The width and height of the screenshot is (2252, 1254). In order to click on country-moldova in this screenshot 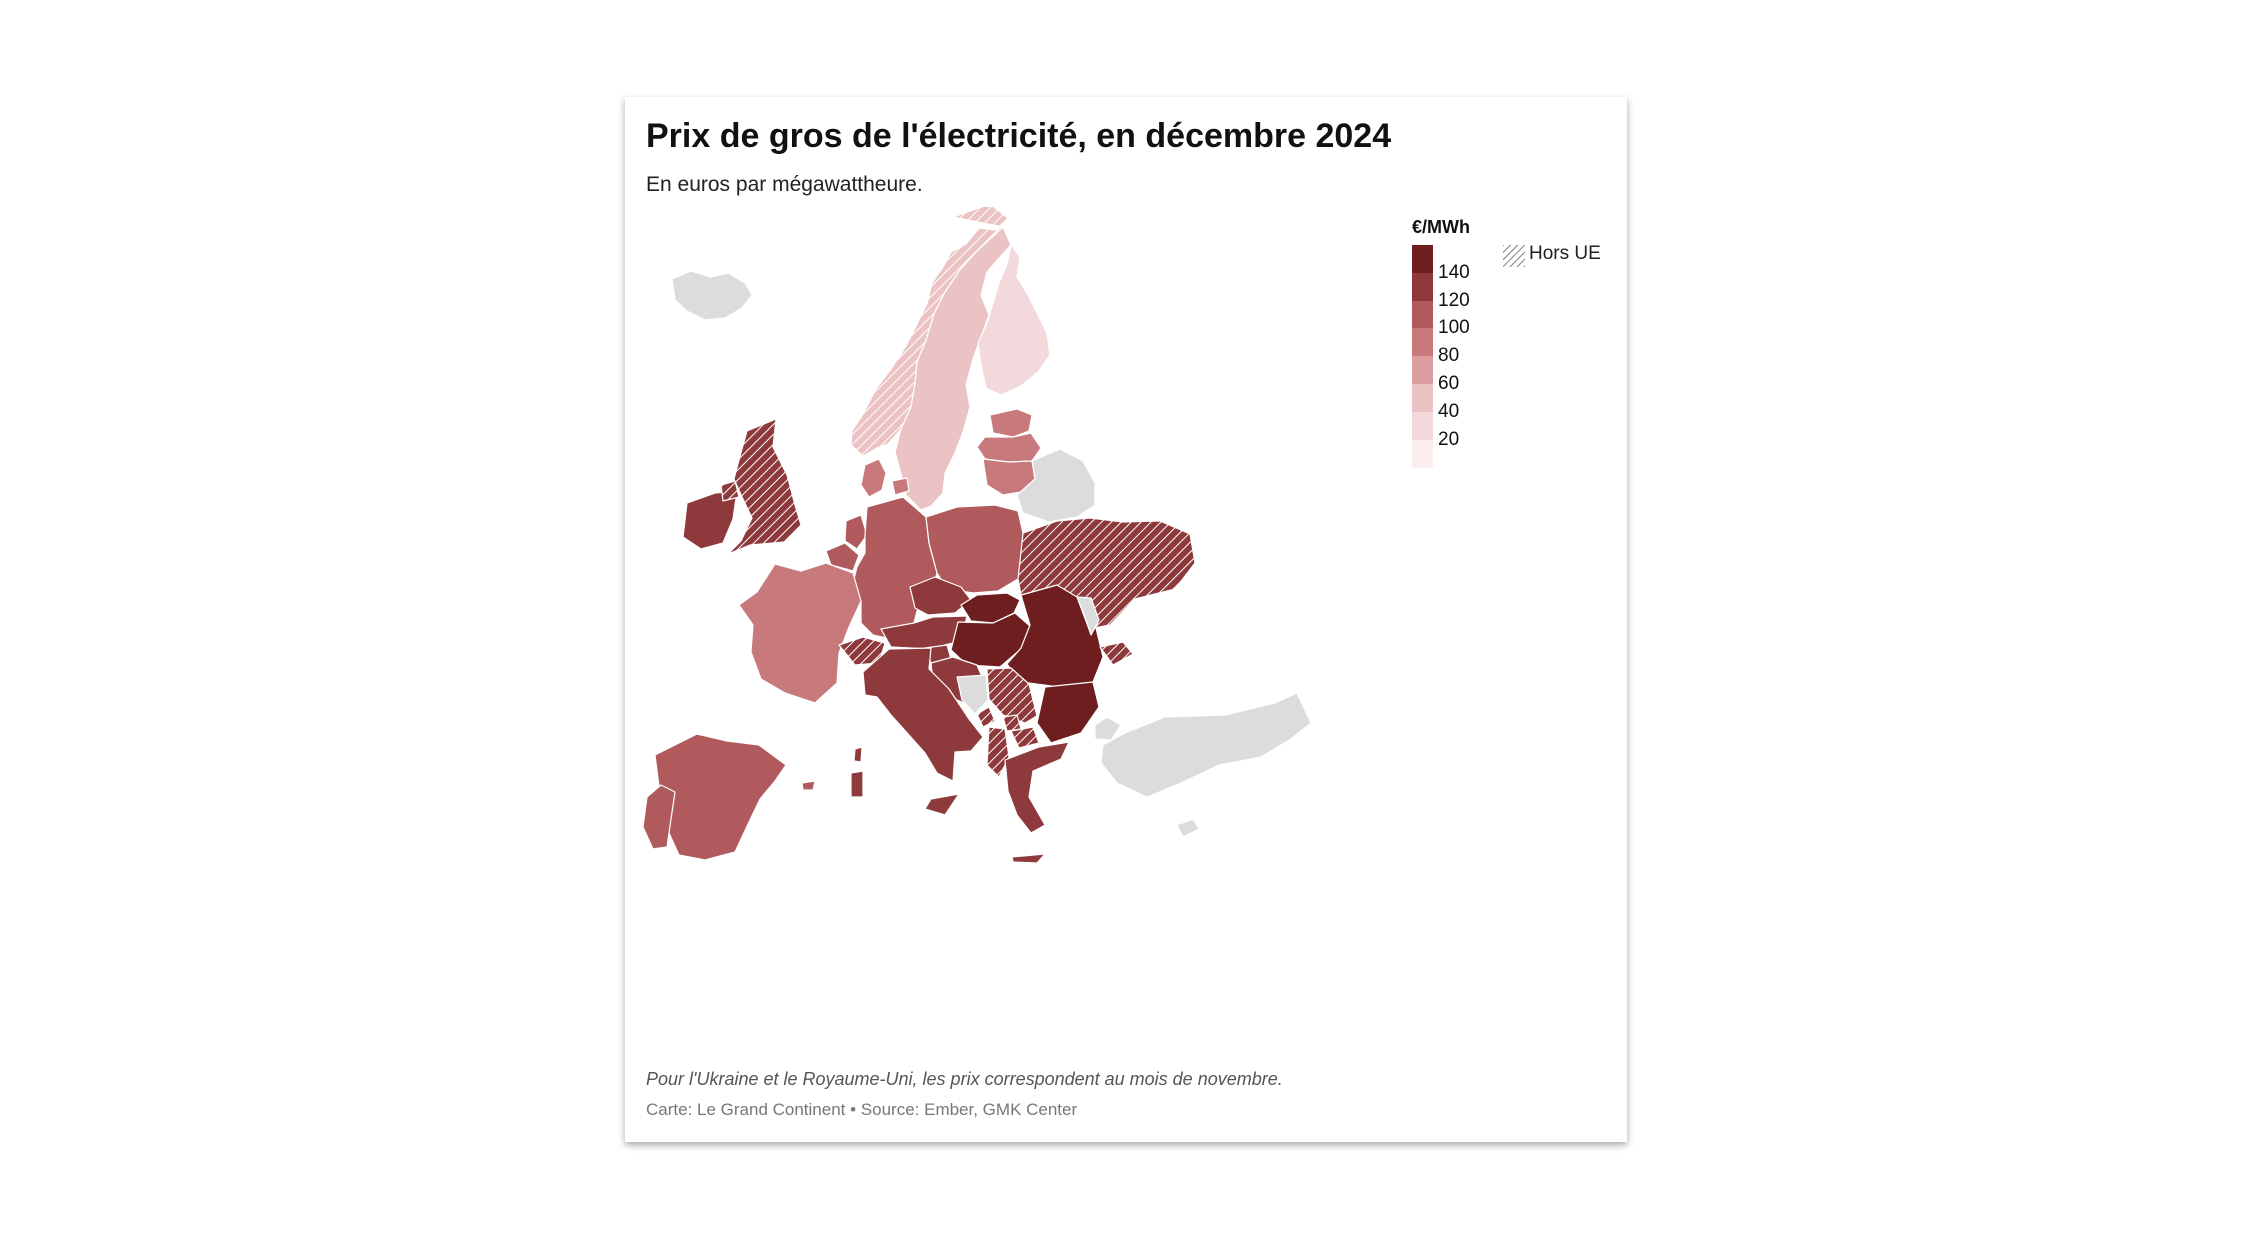, I will do `click(1088, 616)`.